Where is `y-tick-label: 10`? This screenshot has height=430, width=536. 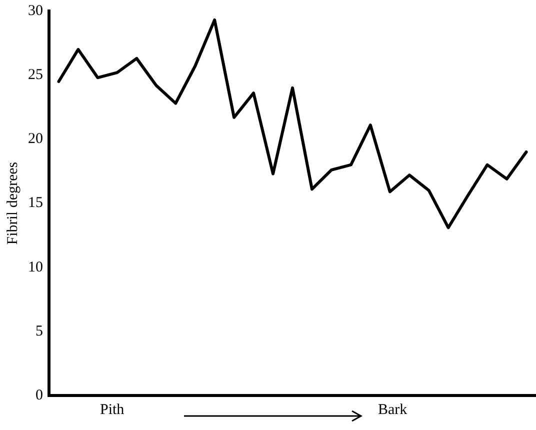
y-tick-label: 10 is located at coordinates (35, 267).